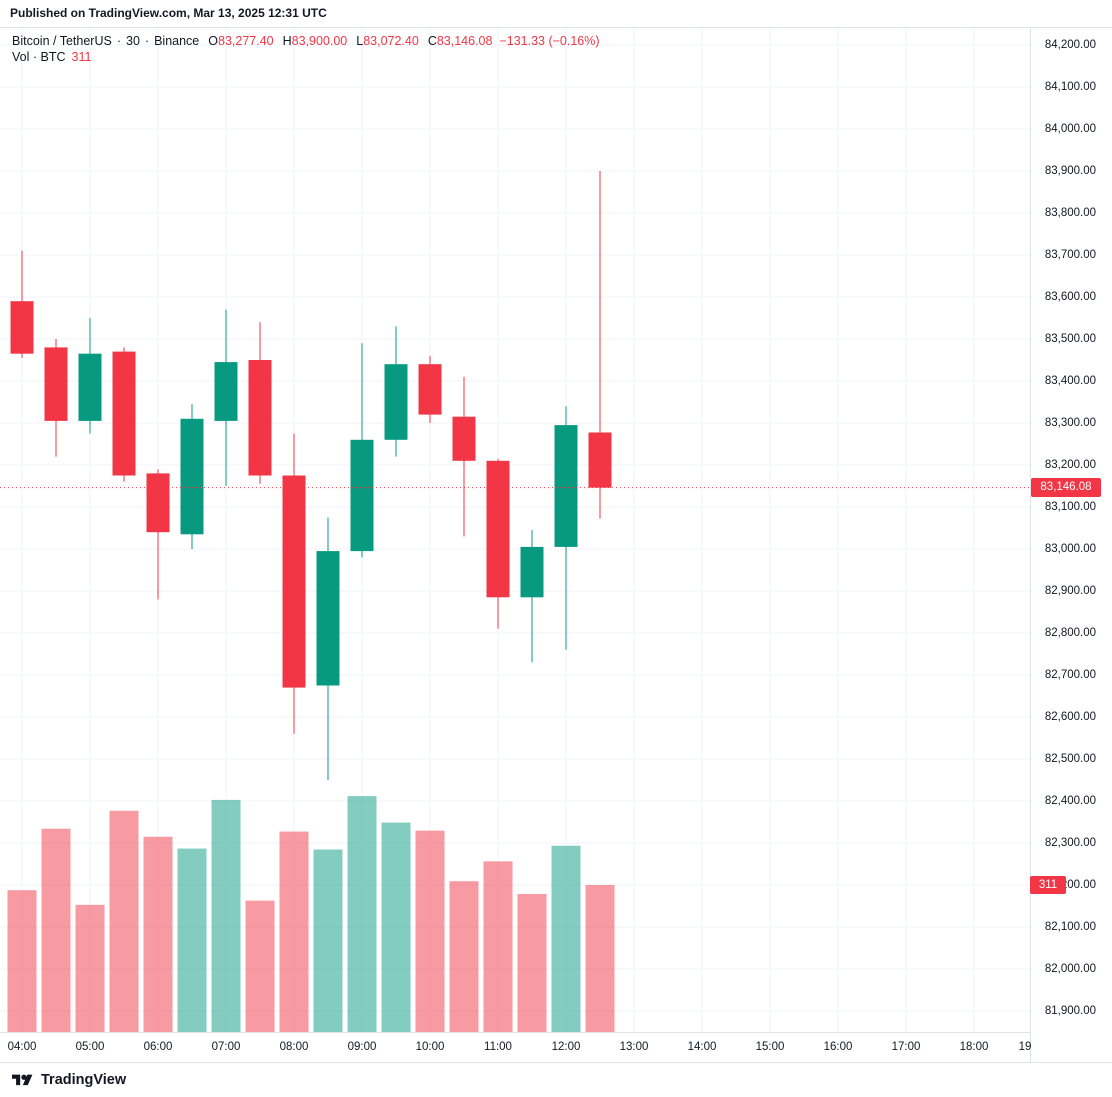 Image resolution: width=1112 pixels, height=1097 pixels. Describe the element at coordinates (1070, 927) in the screenshot. I see `price-tick: 82,100.00` at that location.